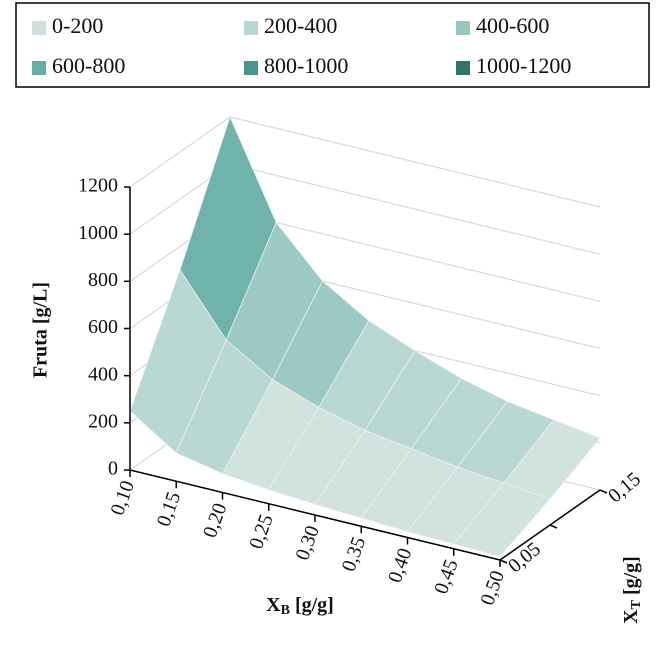  Describe the element at coordinates (261, 532) in the screenshot. I see `x-tick-label: 0,25` at that location.